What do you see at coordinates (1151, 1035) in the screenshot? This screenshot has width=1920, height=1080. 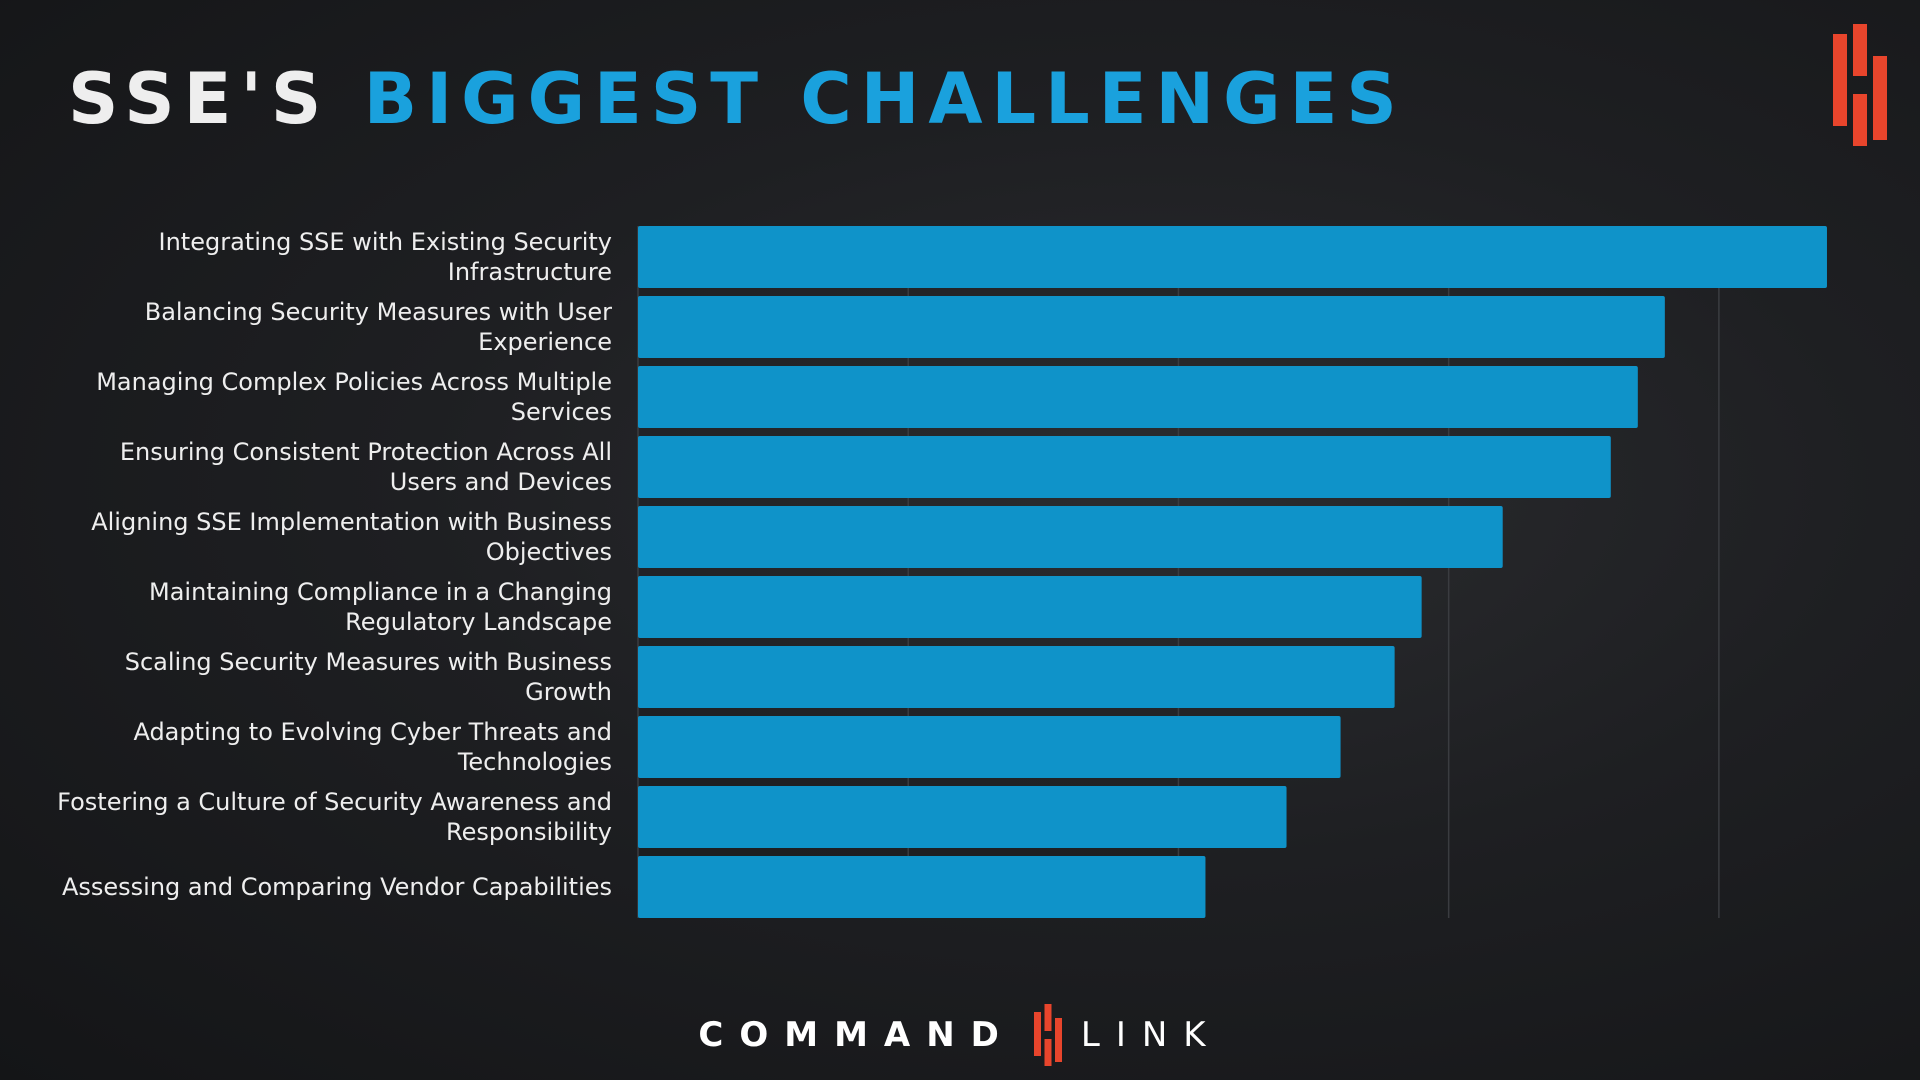 I see `brand-word-link: LINK` at bounding box center [1151, 1035].